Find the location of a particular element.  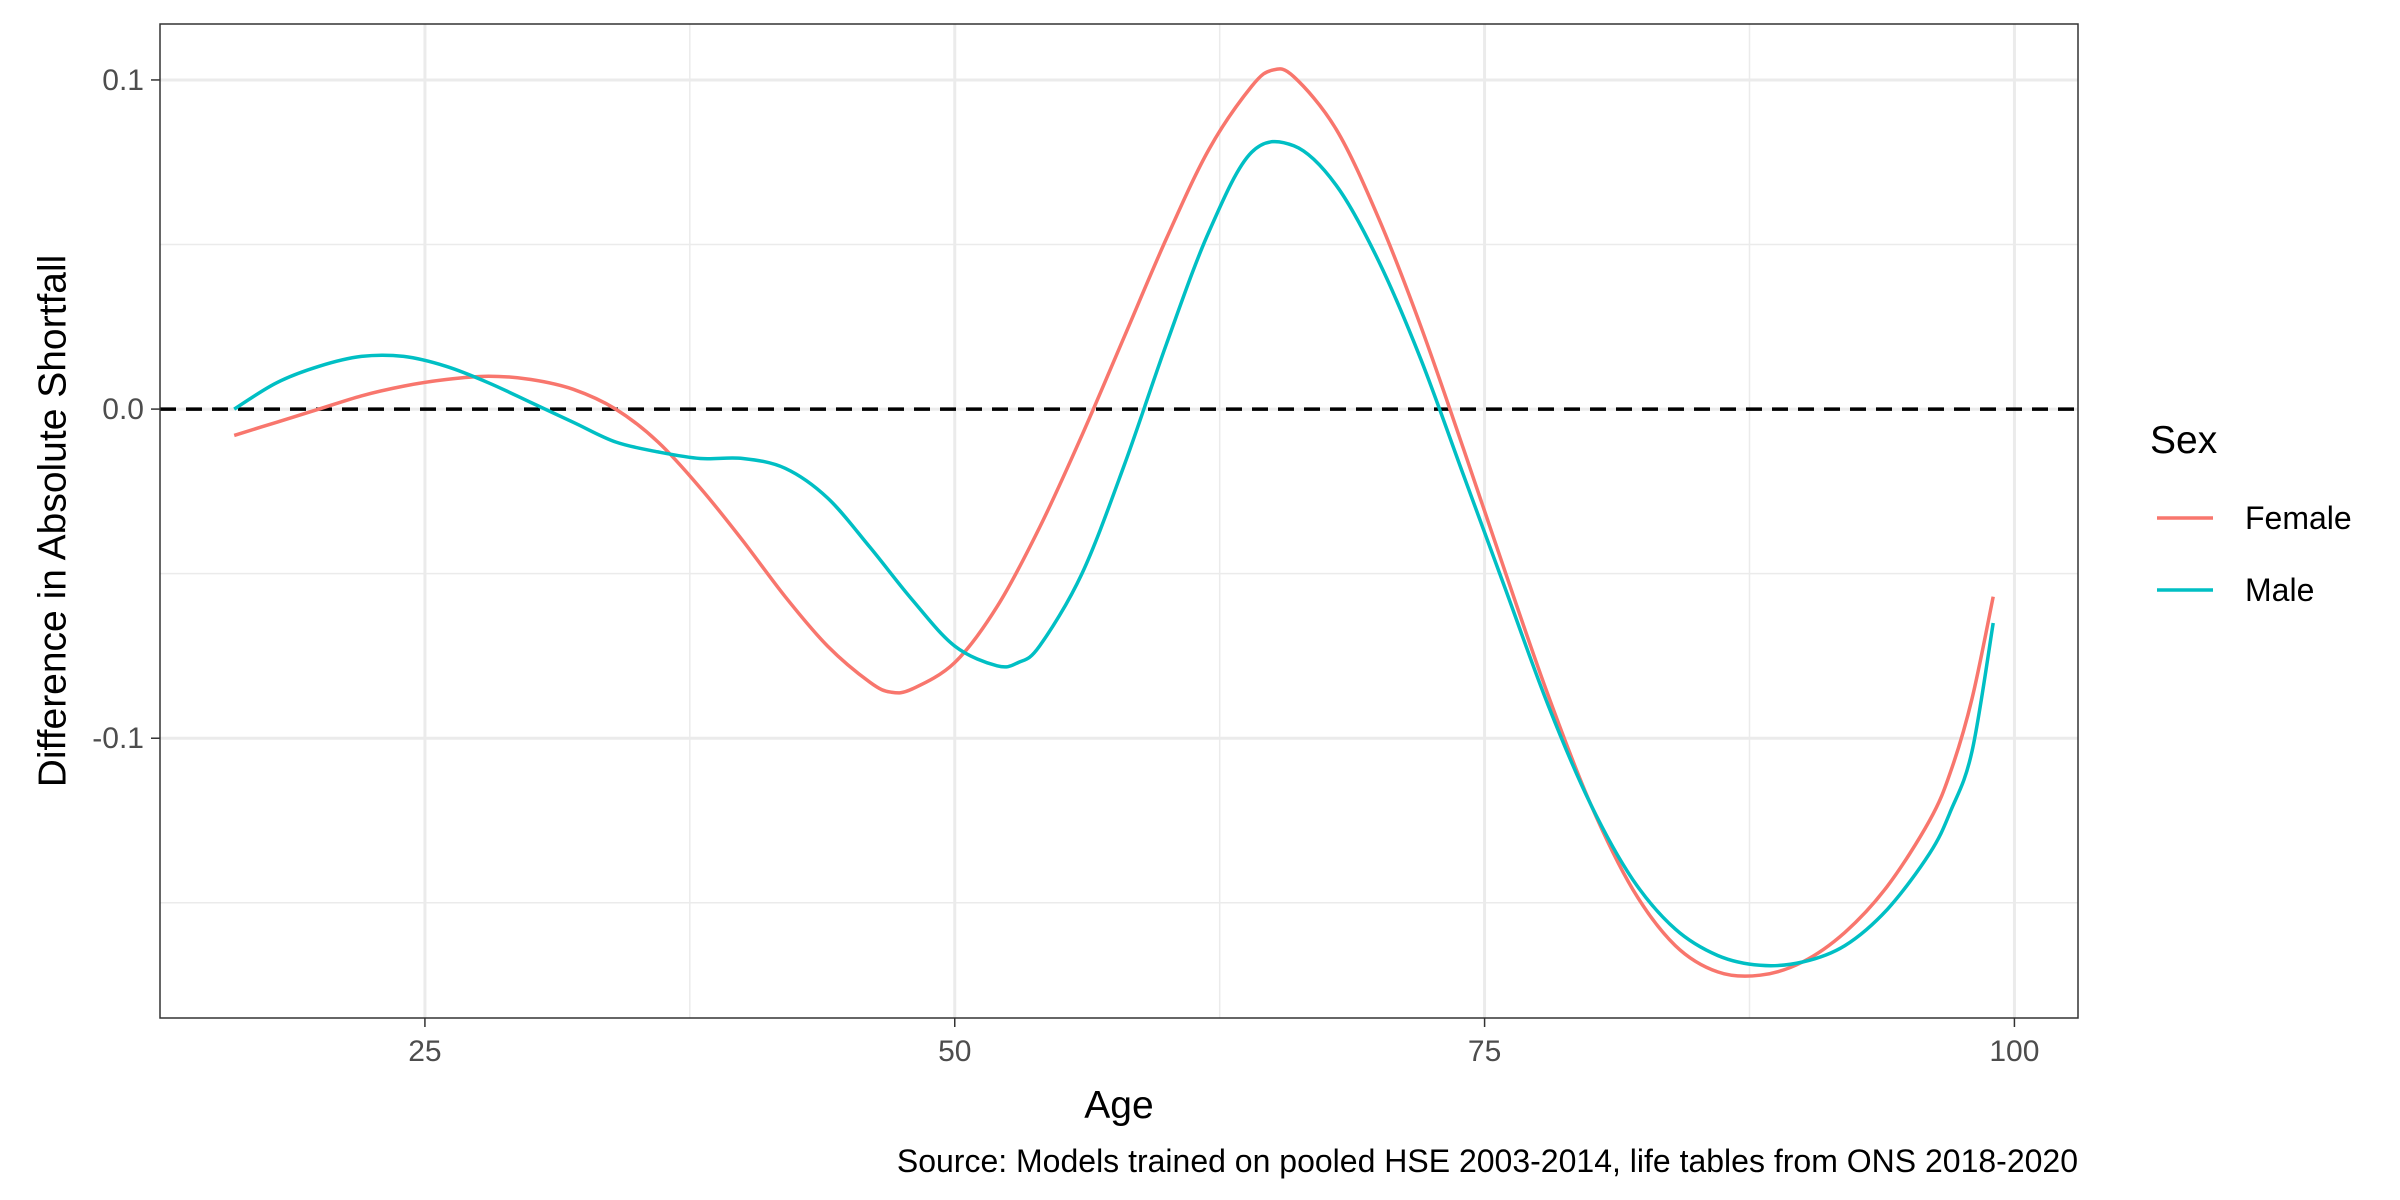

legend-items: Female Male is located at coordinates (2254, 554).